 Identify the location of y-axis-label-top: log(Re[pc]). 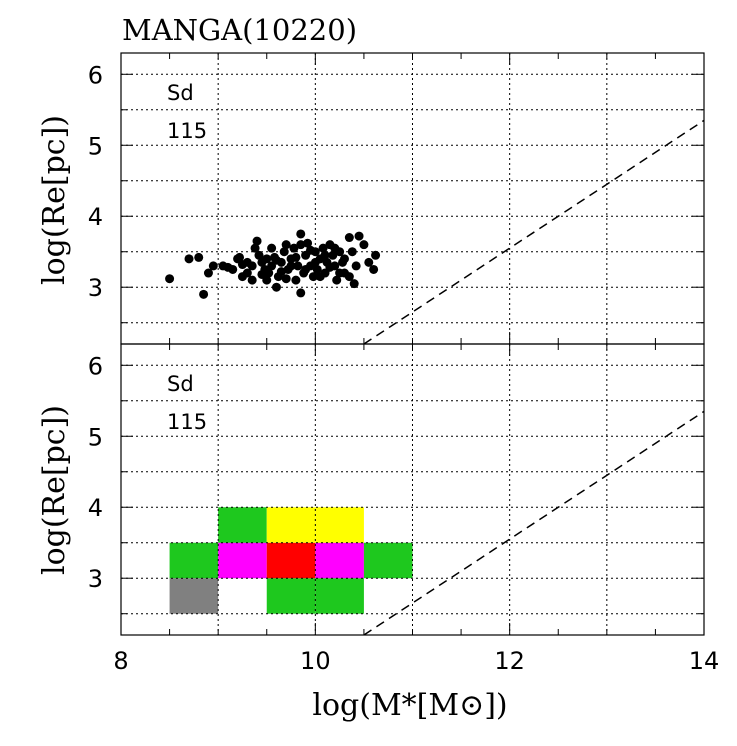
(54, 200).